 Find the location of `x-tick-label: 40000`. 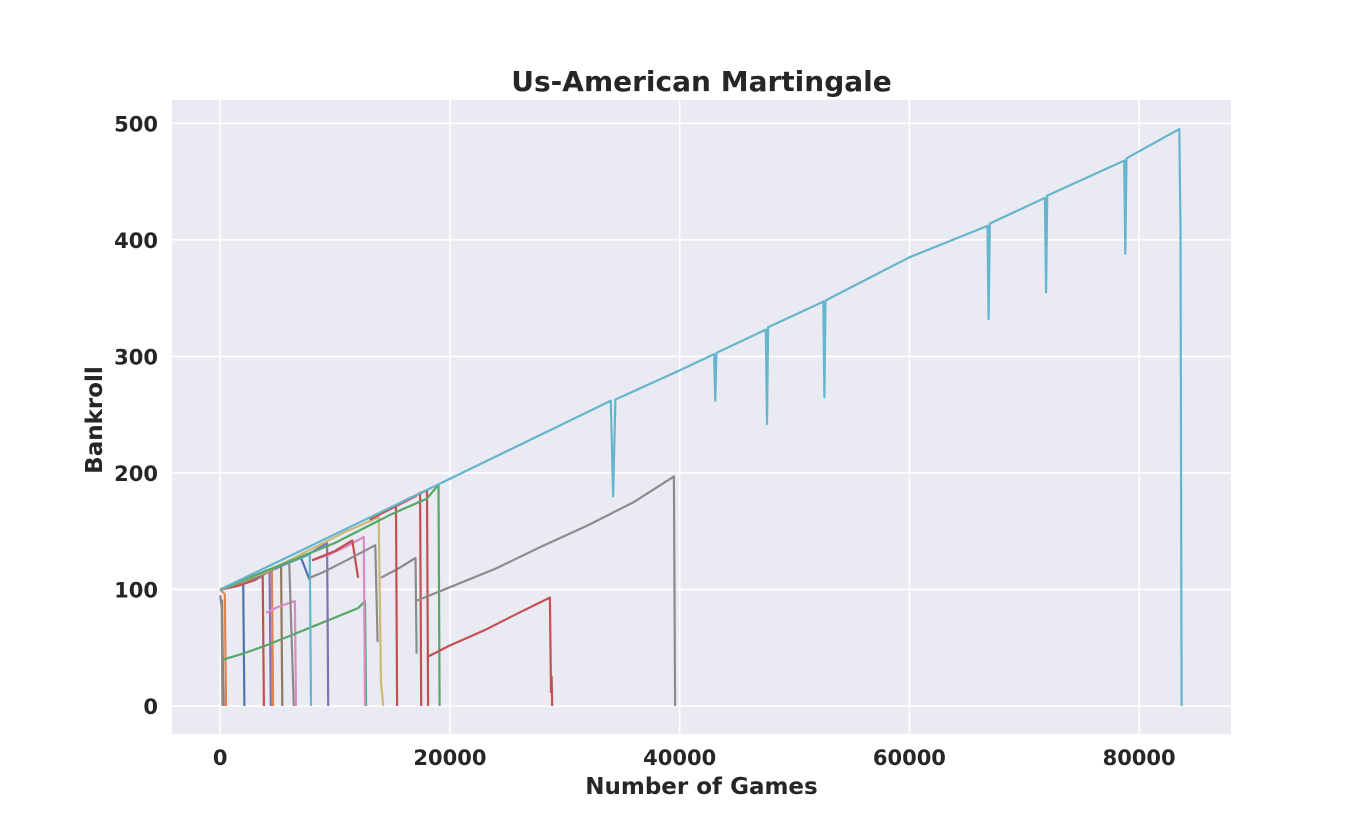

x-tick-label: 40000 is located at coordinates (679, 758).